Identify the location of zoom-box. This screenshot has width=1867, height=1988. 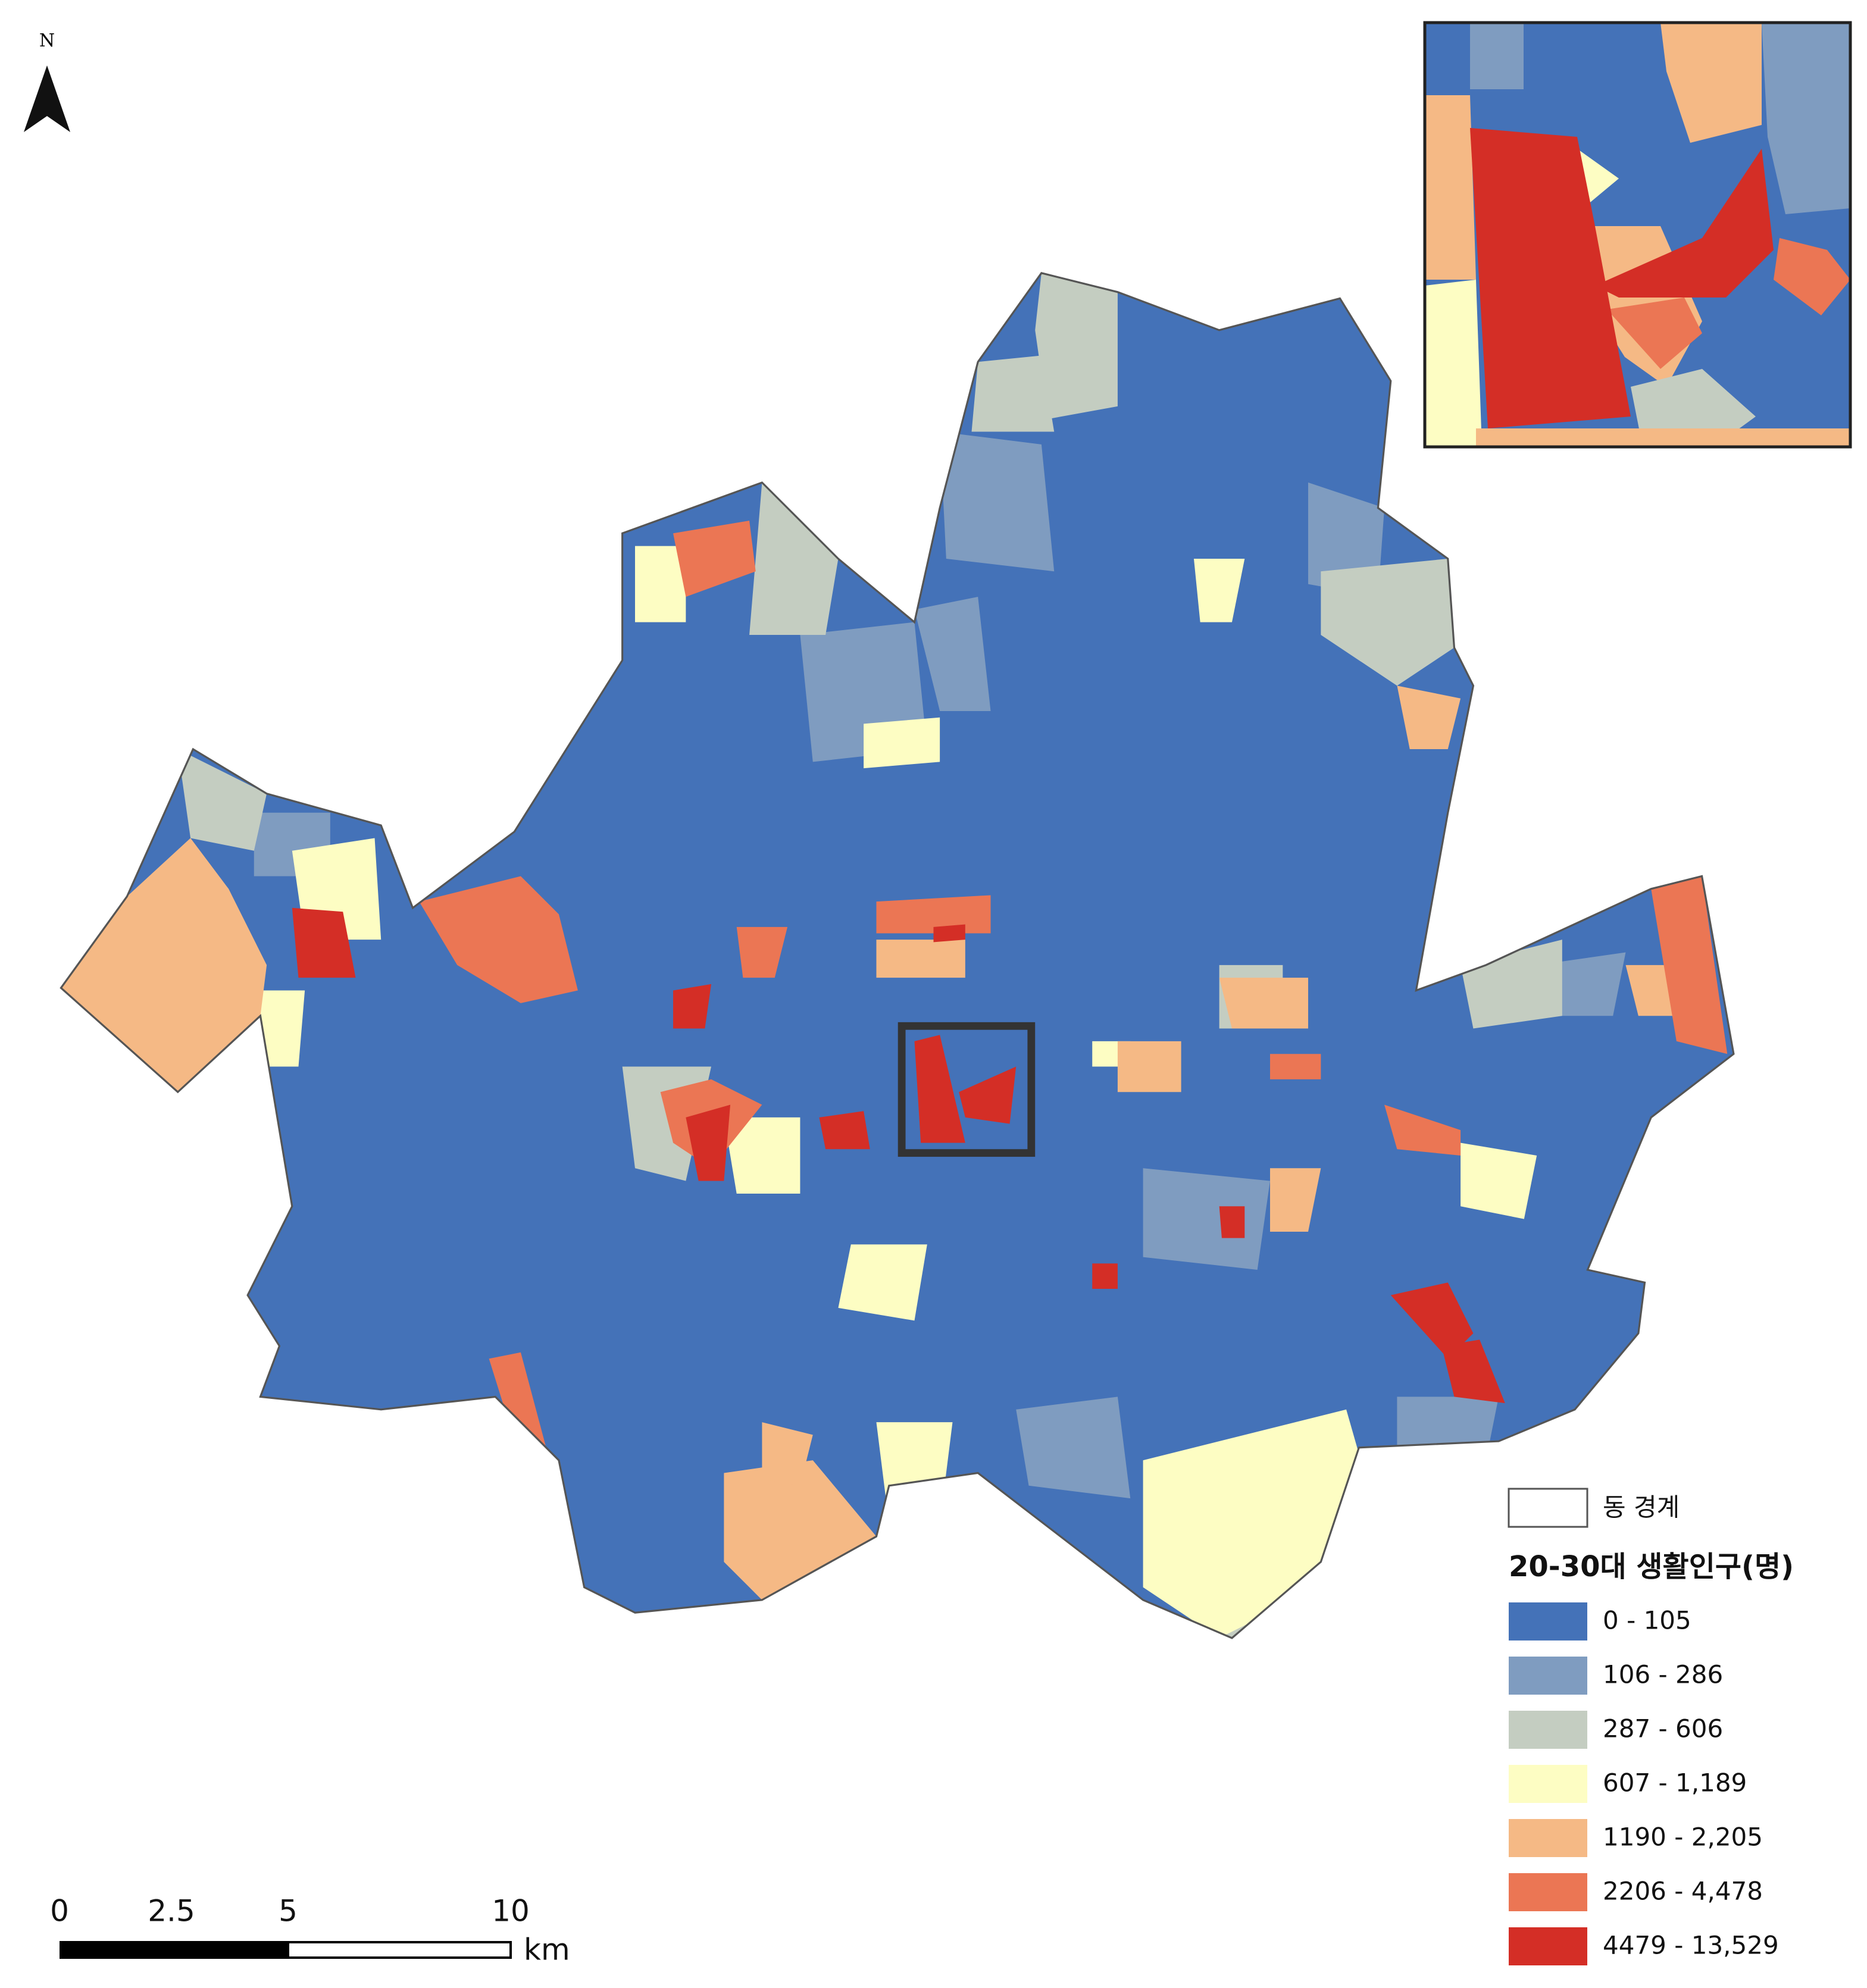
(967, 1089).